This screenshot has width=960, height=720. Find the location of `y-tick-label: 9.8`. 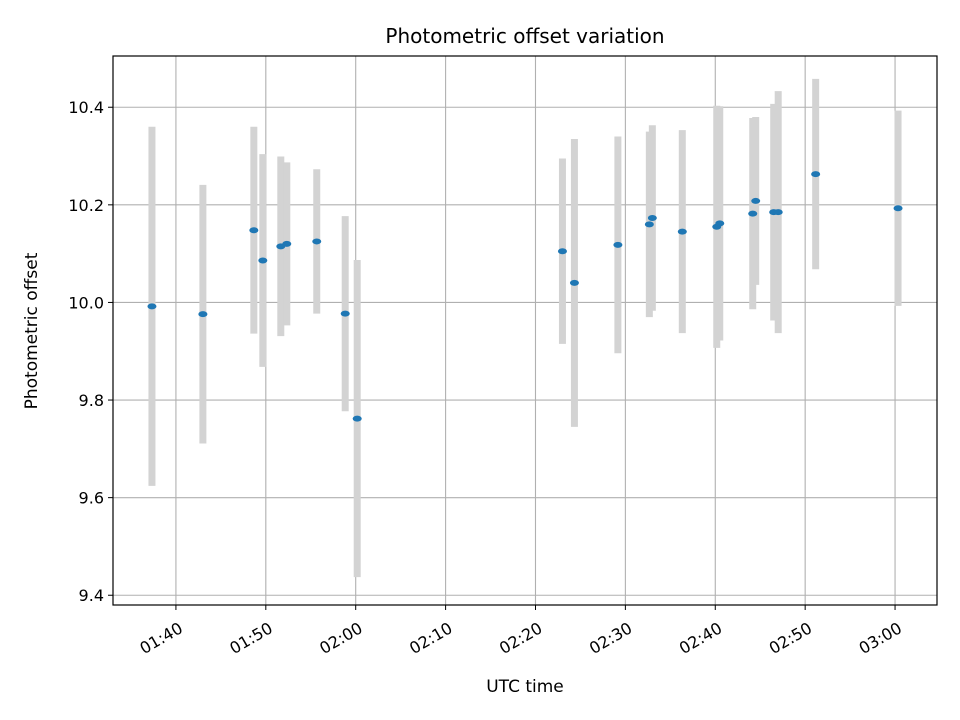

y-tick-label: 9.8 is located at coordinates (91, 400).